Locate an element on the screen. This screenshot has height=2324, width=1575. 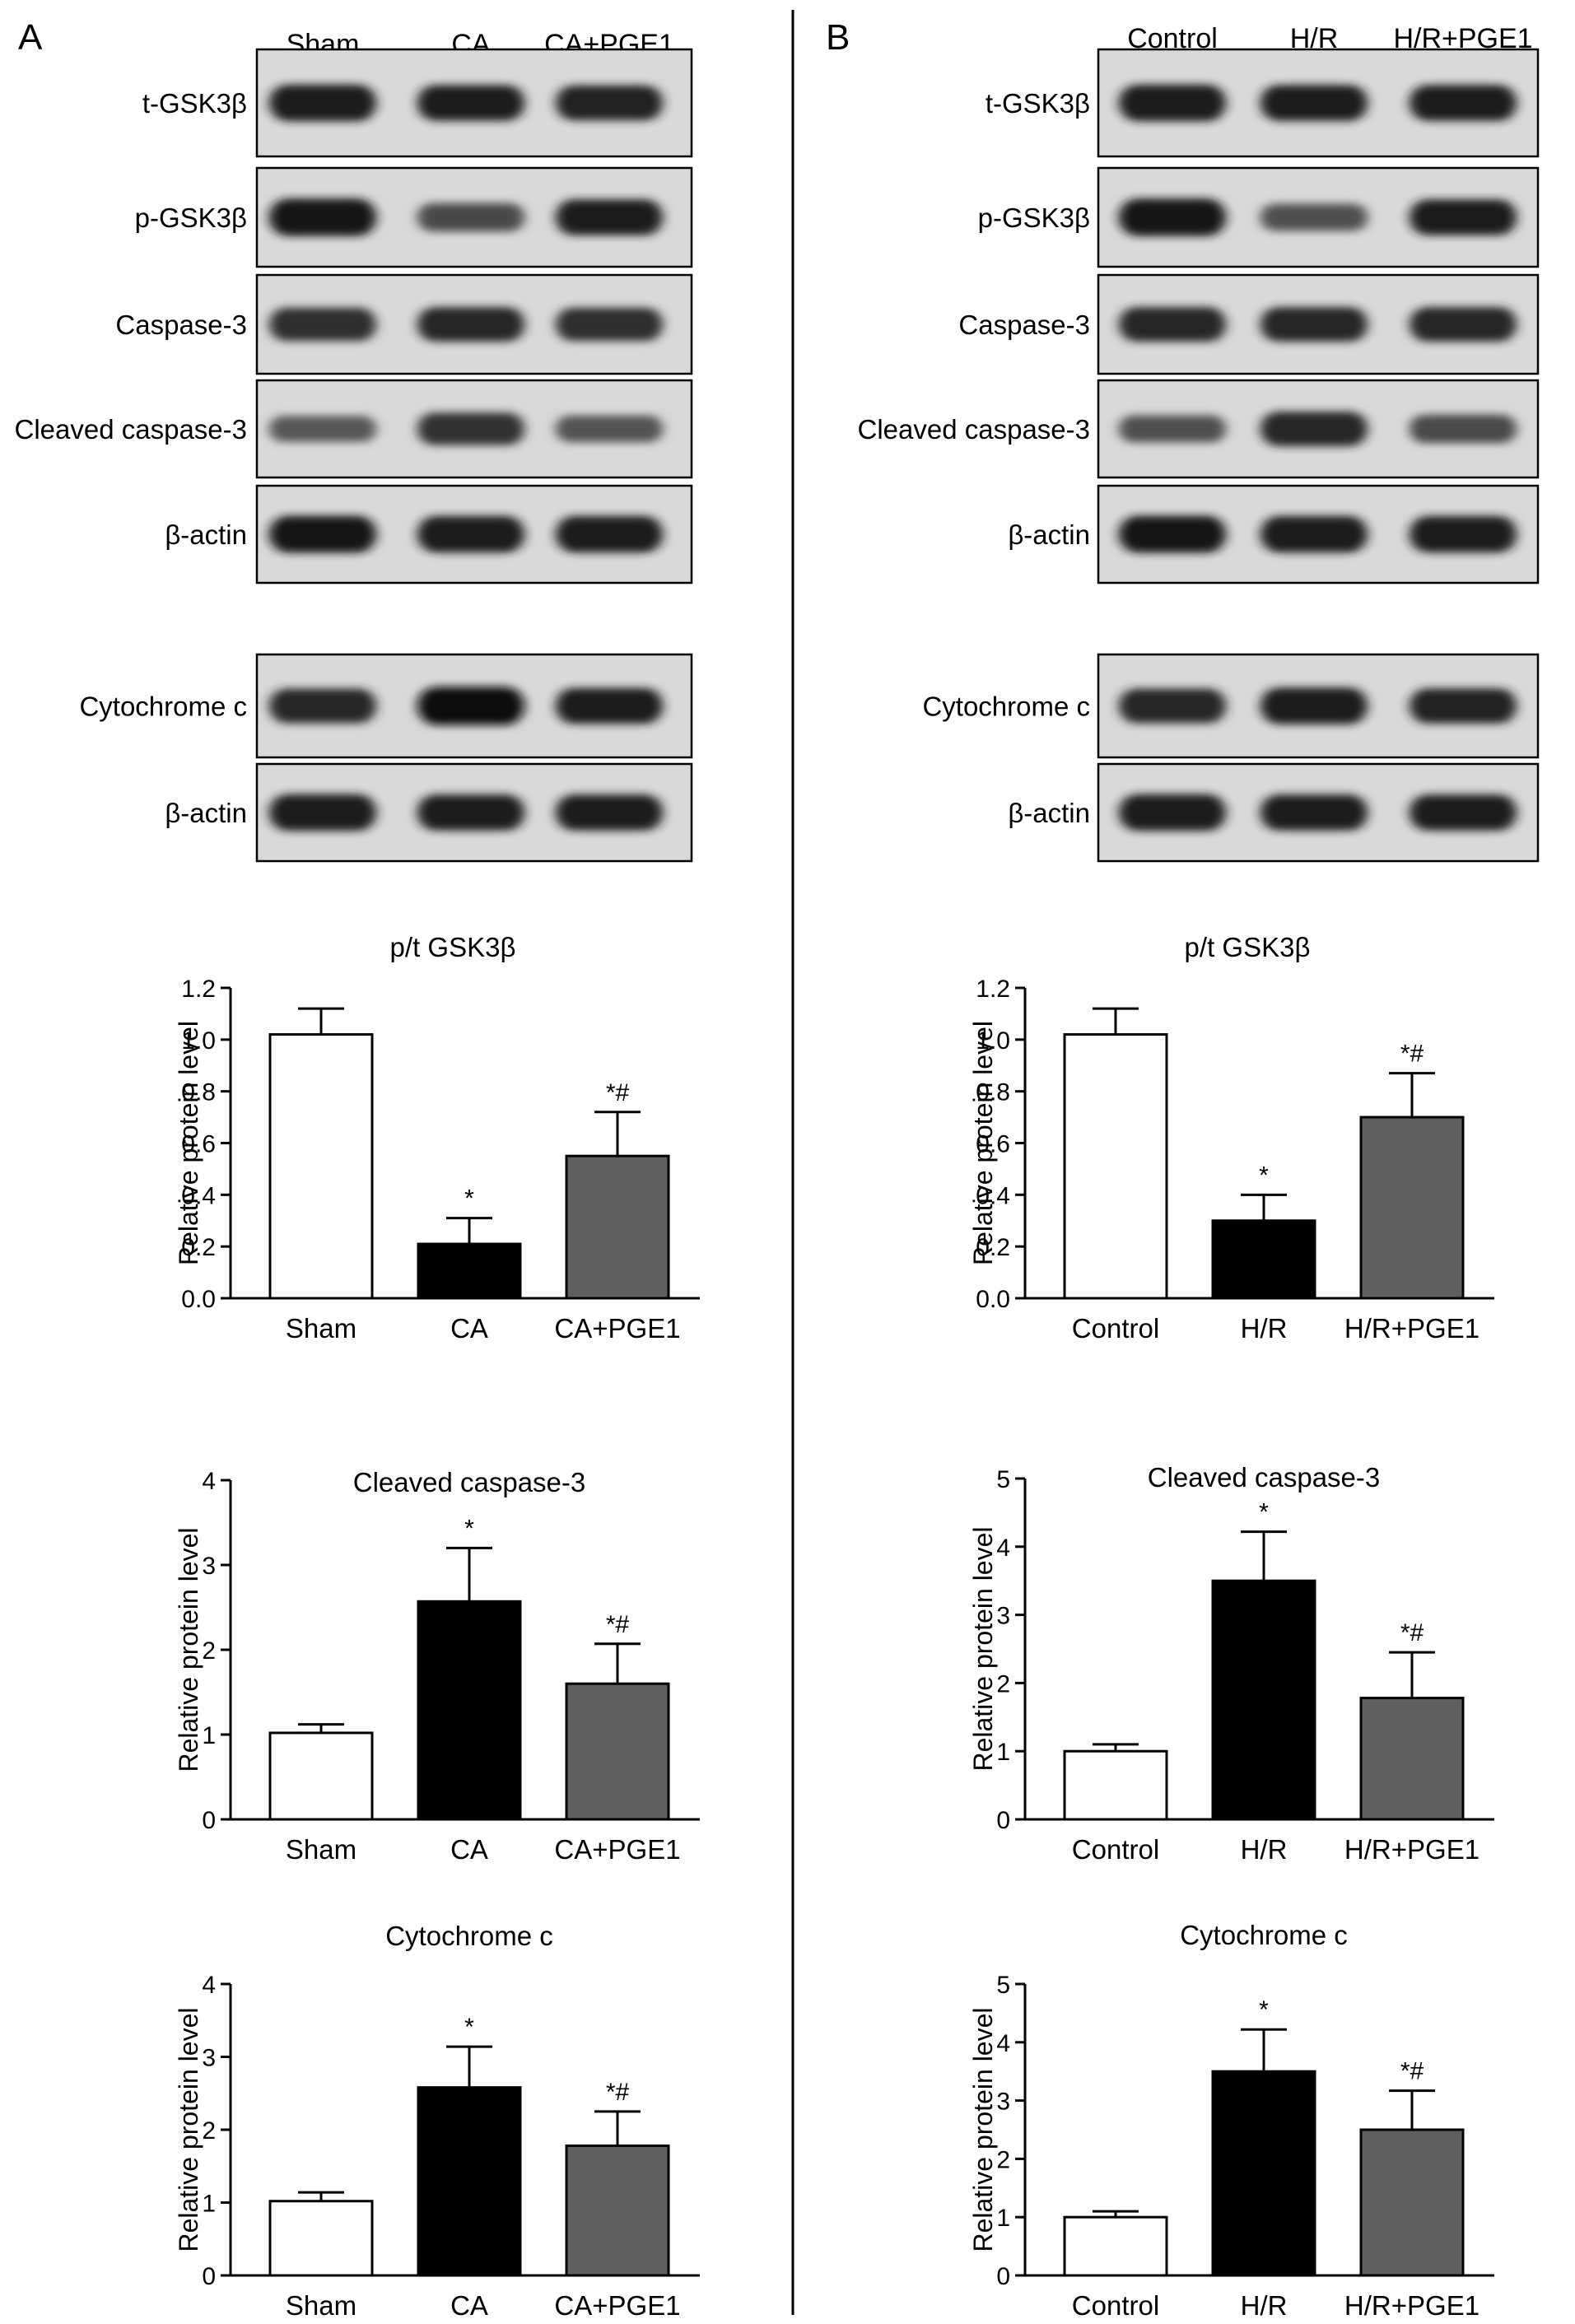
y-tick-label: 0.6 is located at coordinates (993, 1144).